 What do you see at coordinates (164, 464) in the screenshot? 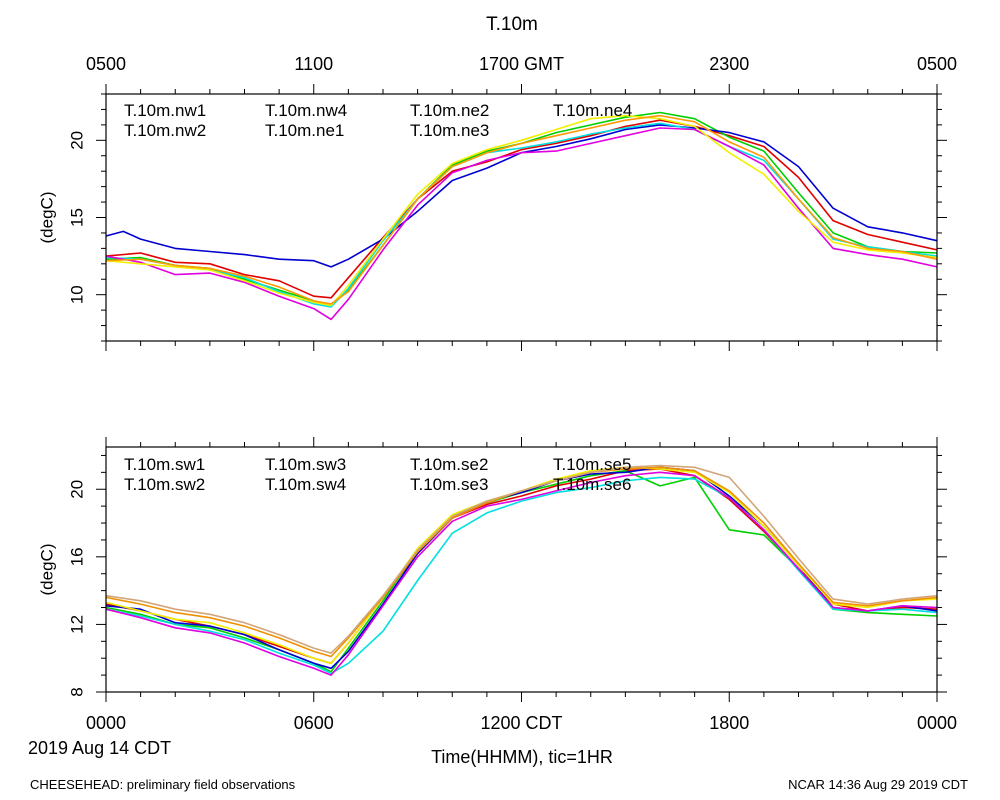
I see `legend-entry: T.10m.sw1` at bounding box center [164, 464].